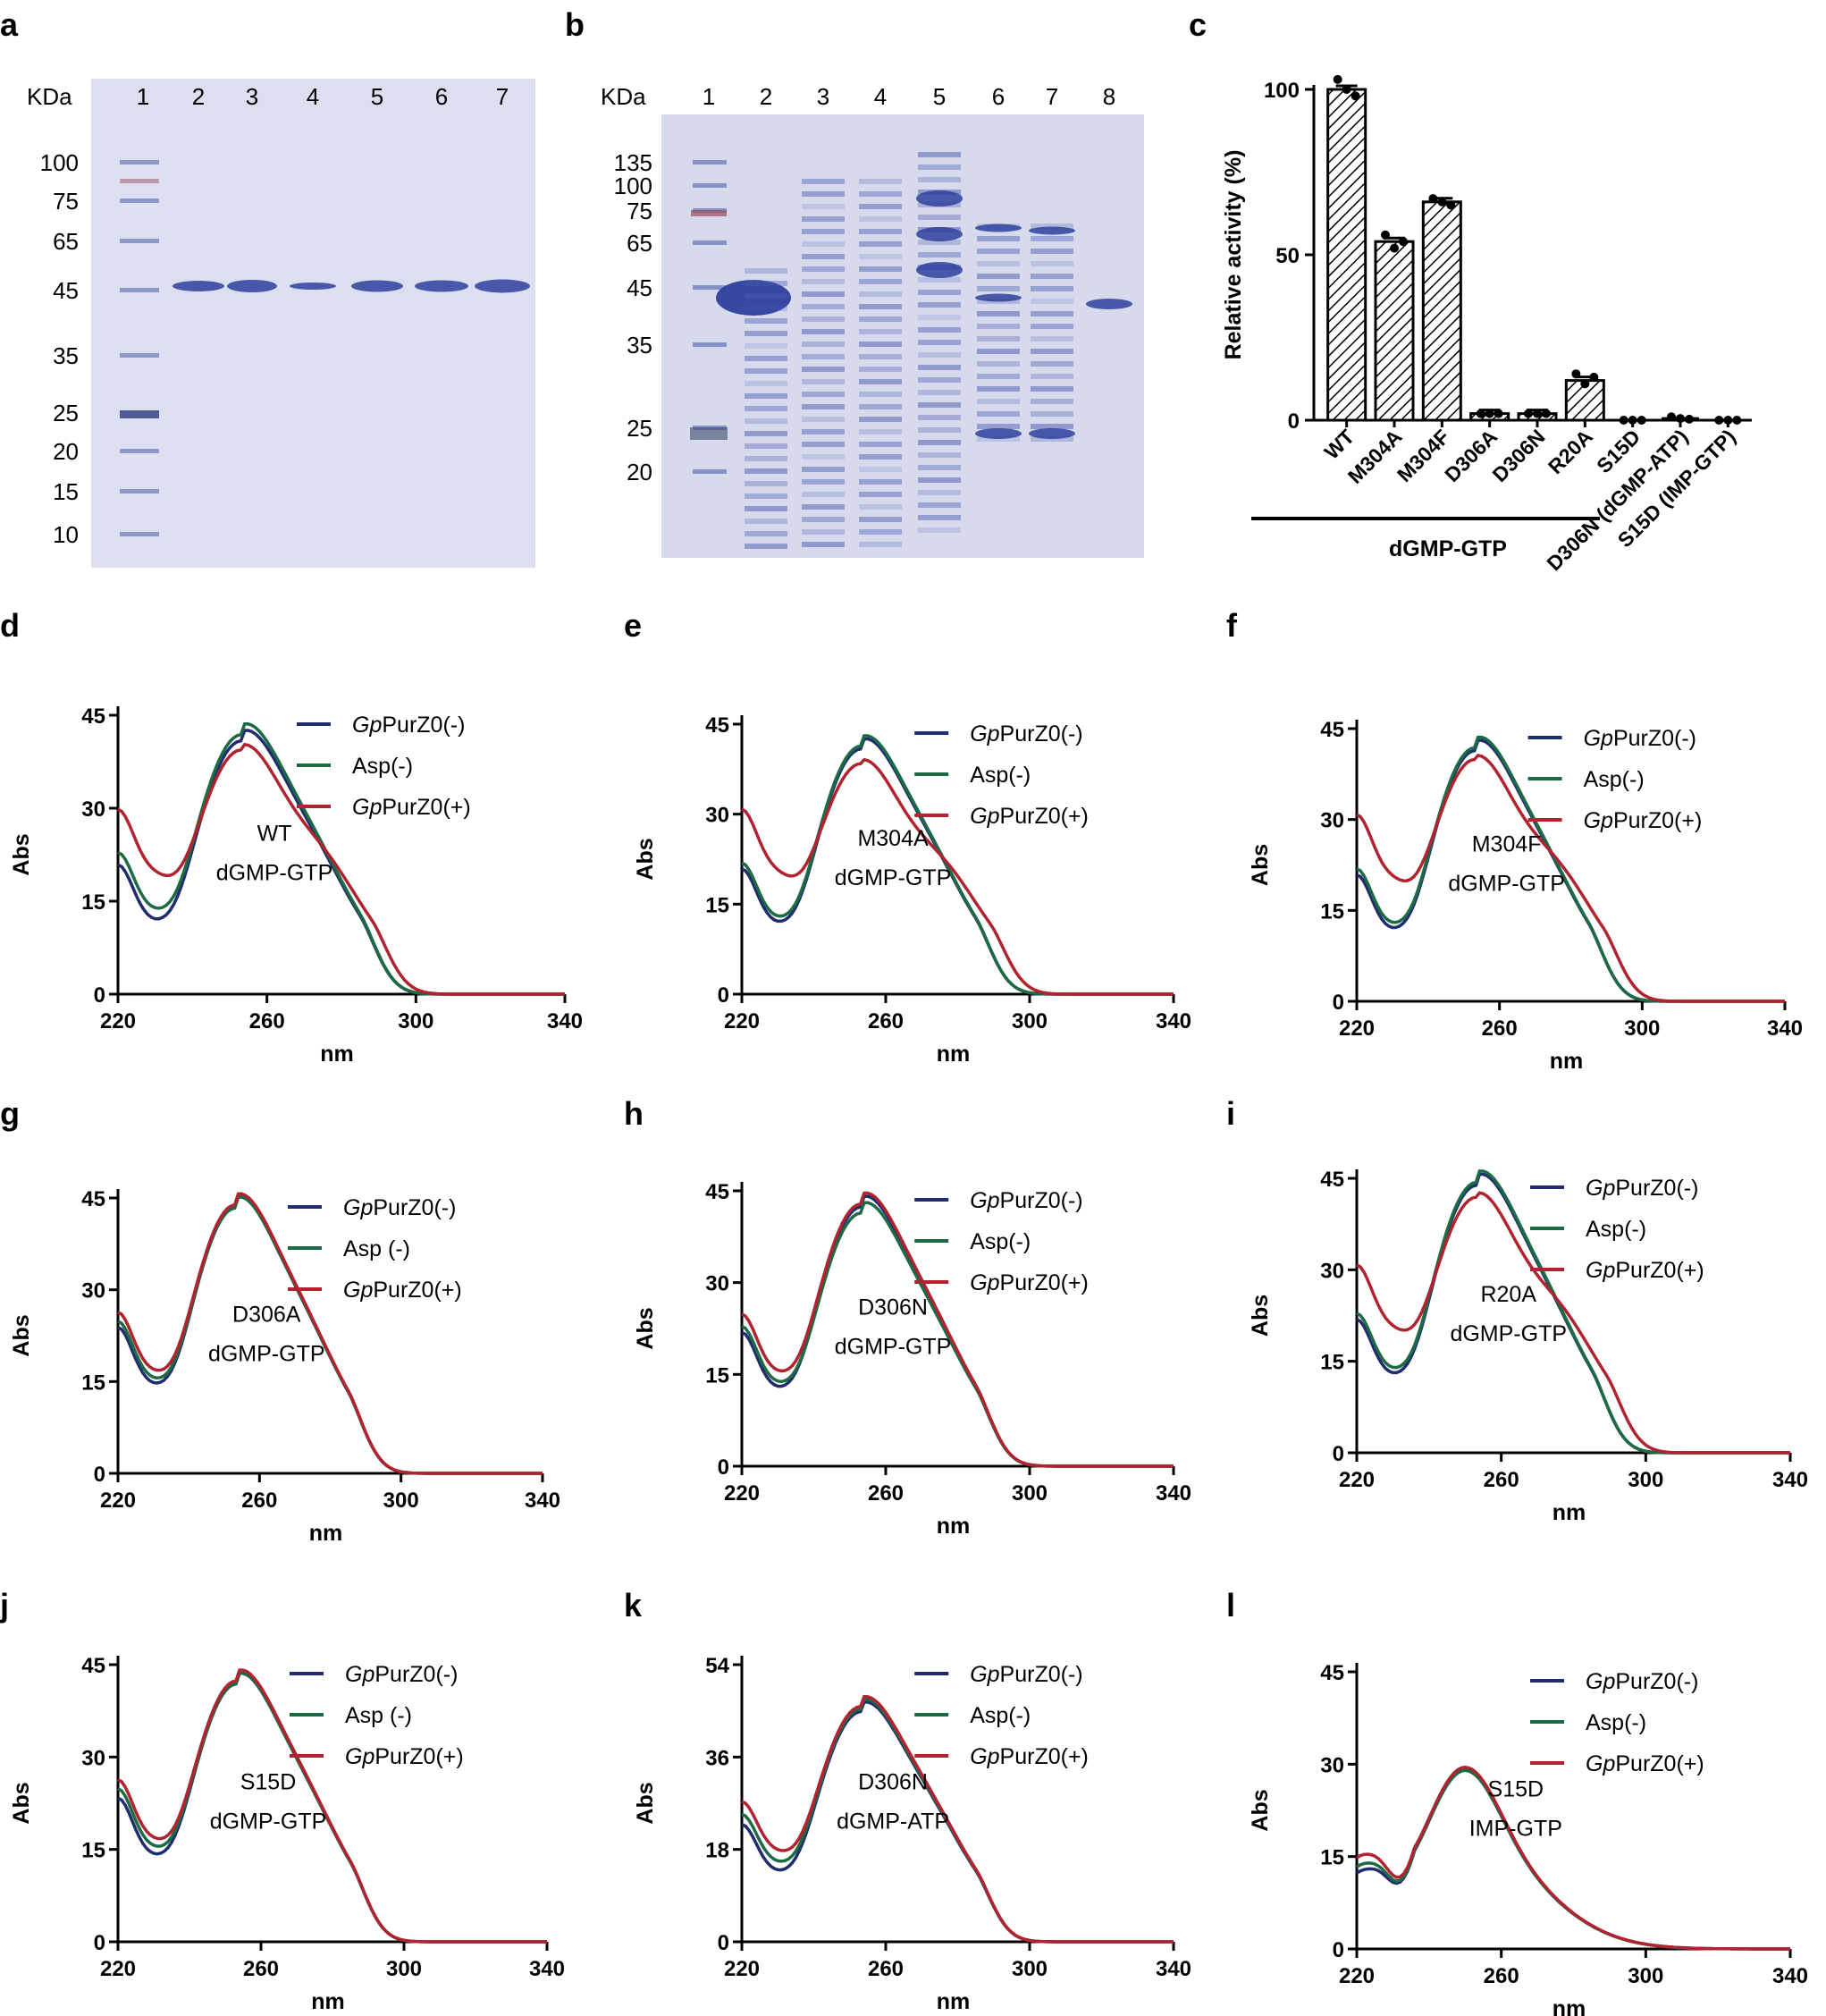  I want to click on lane-label: 3, so click(252, 96).